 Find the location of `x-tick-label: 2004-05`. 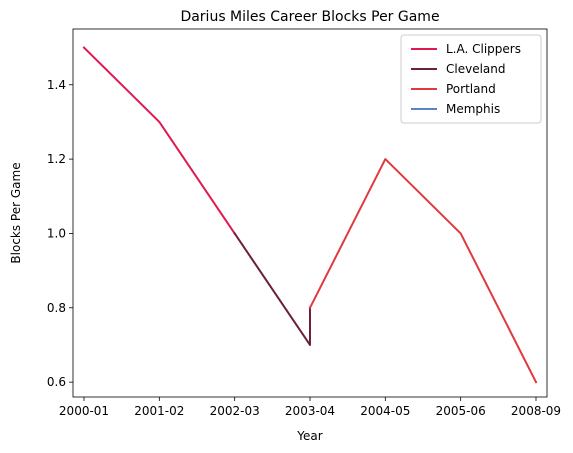

x-tick-label: 2004-05 is located at coordinates (385, 411).